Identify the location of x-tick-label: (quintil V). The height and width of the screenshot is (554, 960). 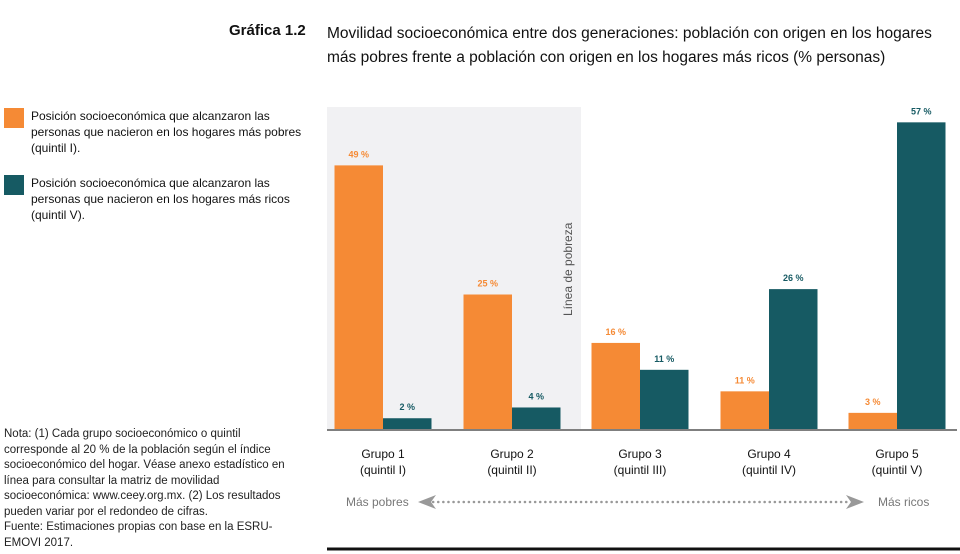
(897, 470).